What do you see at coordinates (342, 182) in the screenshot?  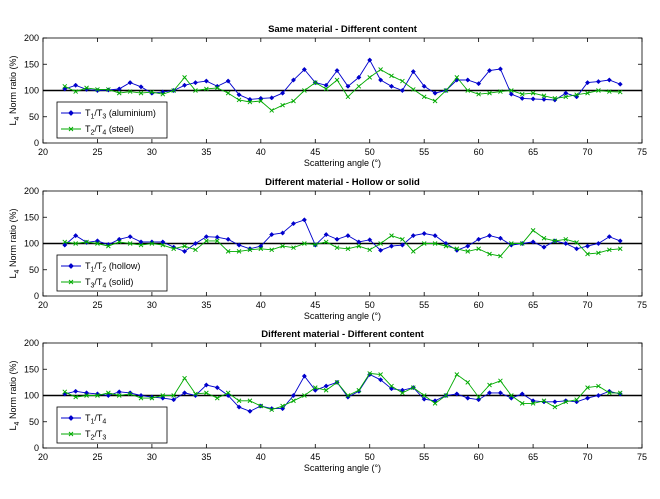 I see `chart-title: Different material - Hollow or solid` at bounding box center [342, 182].